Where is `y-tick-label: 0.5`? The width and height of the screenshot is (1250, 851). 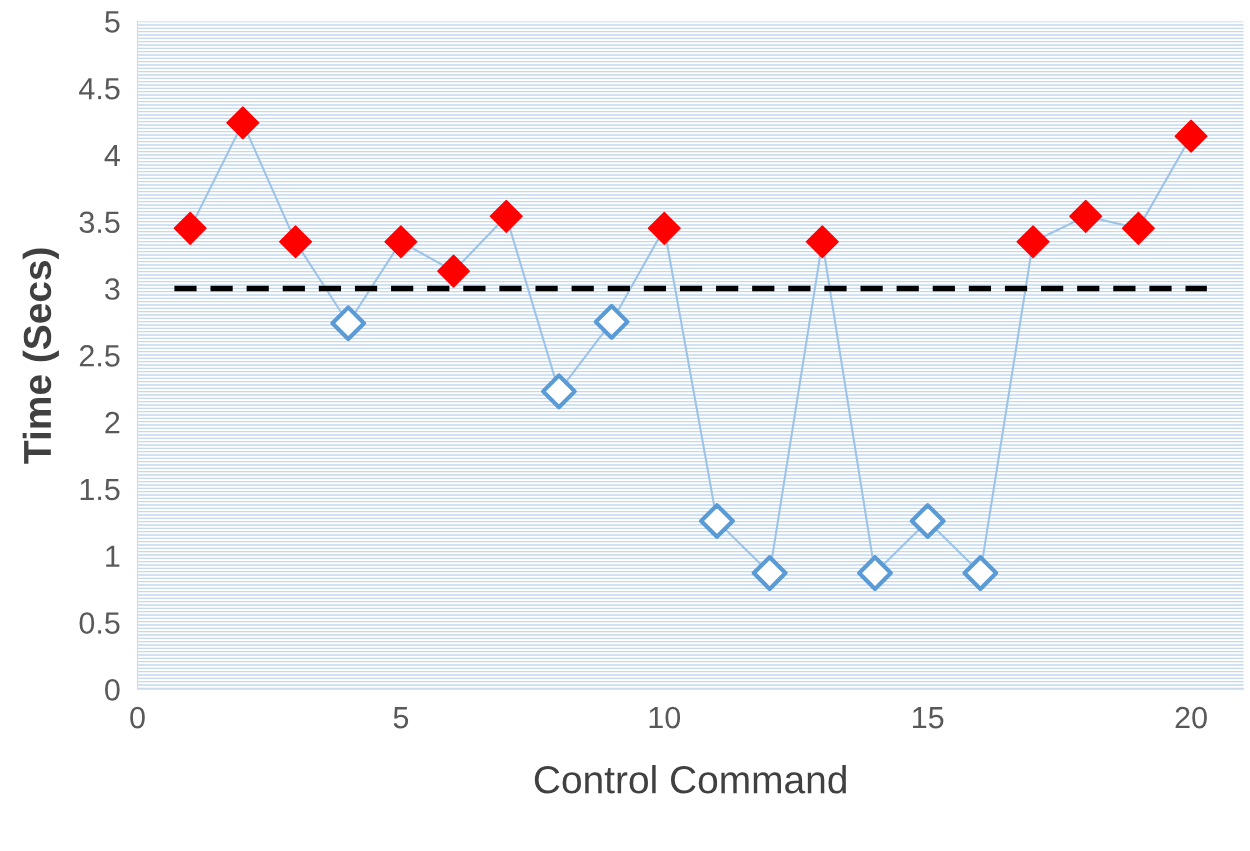
y-tick-label: 0.5 is located at coordinates (99, 623).